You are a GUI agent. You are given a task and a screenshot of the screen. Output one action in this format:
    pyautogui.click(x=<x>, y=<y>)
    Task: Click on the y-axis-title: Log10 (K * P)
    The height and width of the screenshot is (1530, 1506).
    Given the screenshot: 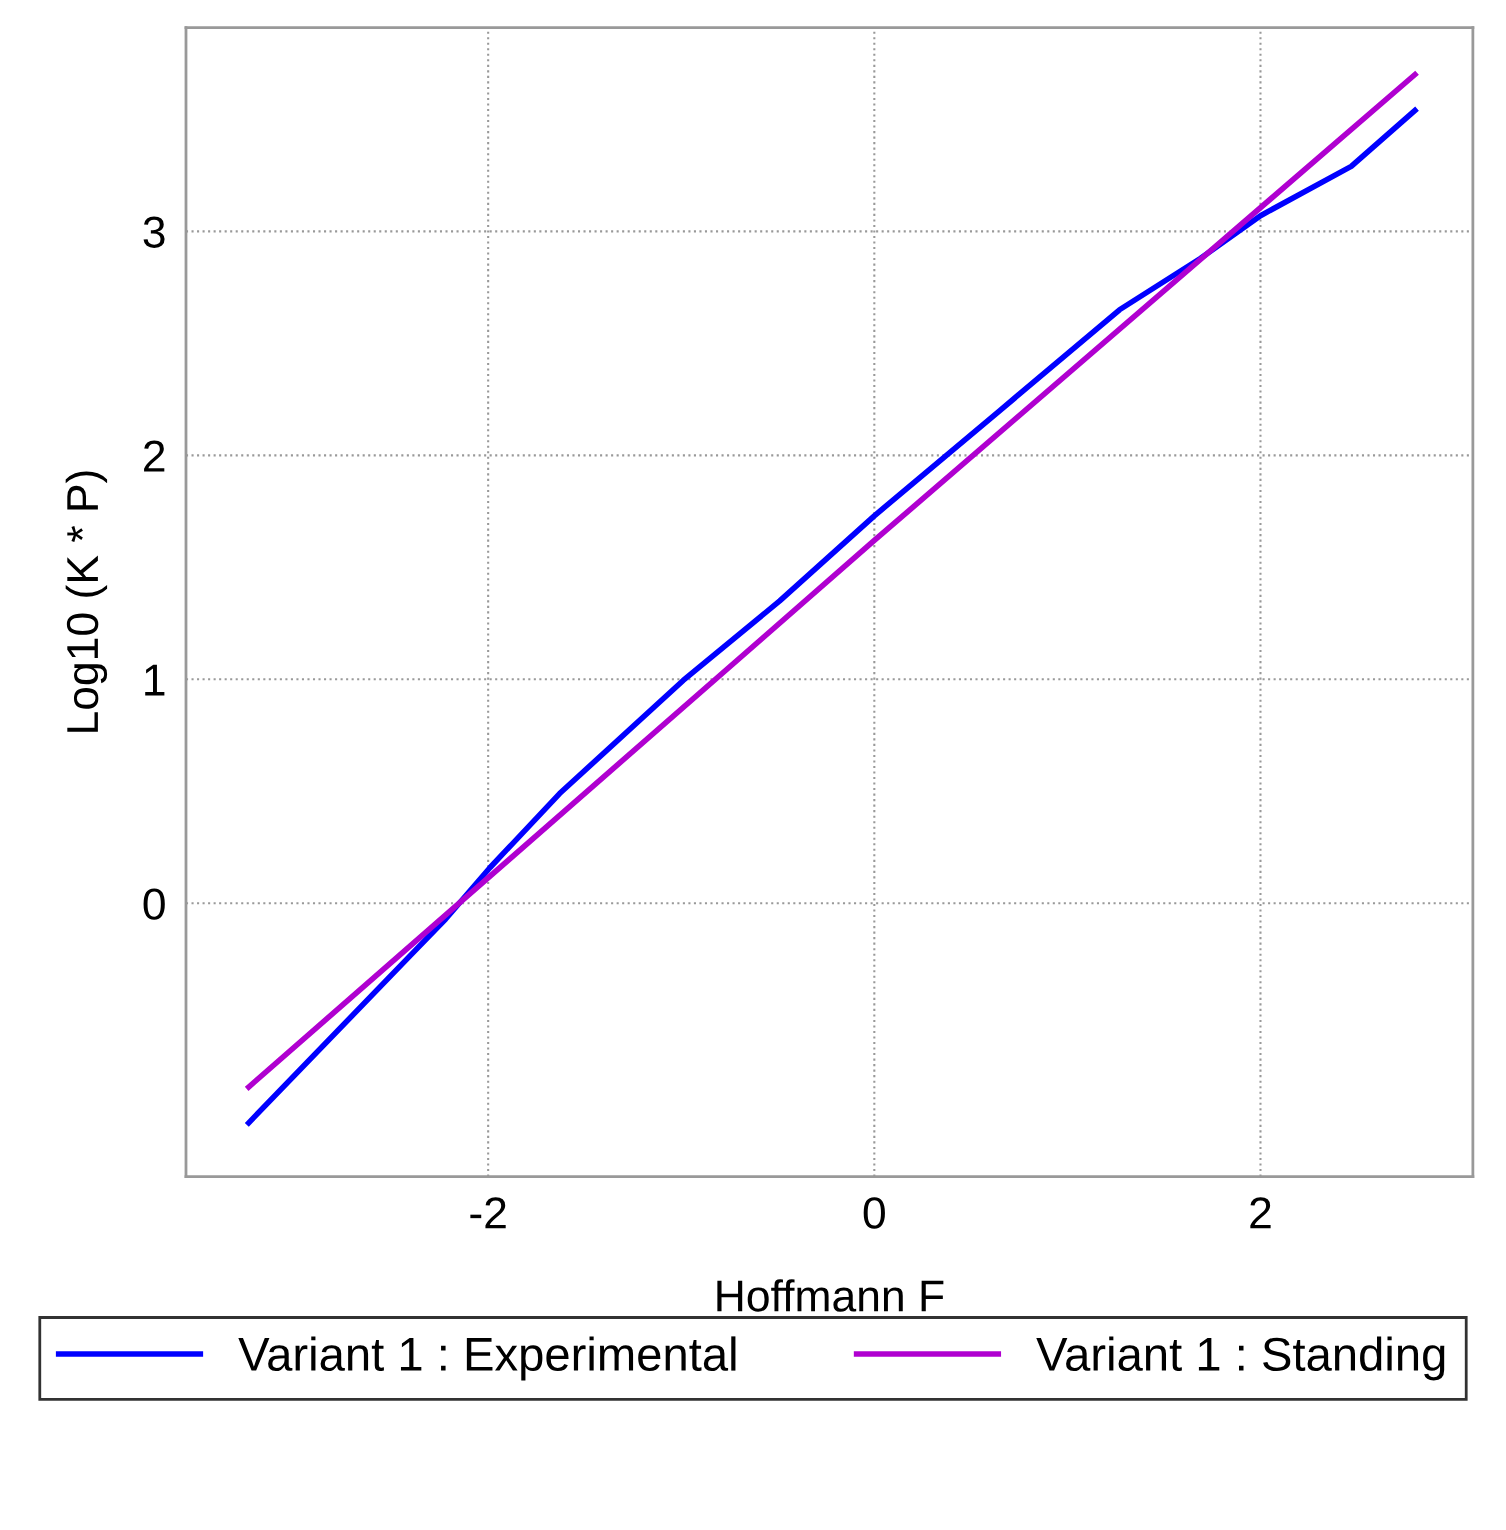 What is the action you would take?
    pyautogui.click(x=86, y=601)
    